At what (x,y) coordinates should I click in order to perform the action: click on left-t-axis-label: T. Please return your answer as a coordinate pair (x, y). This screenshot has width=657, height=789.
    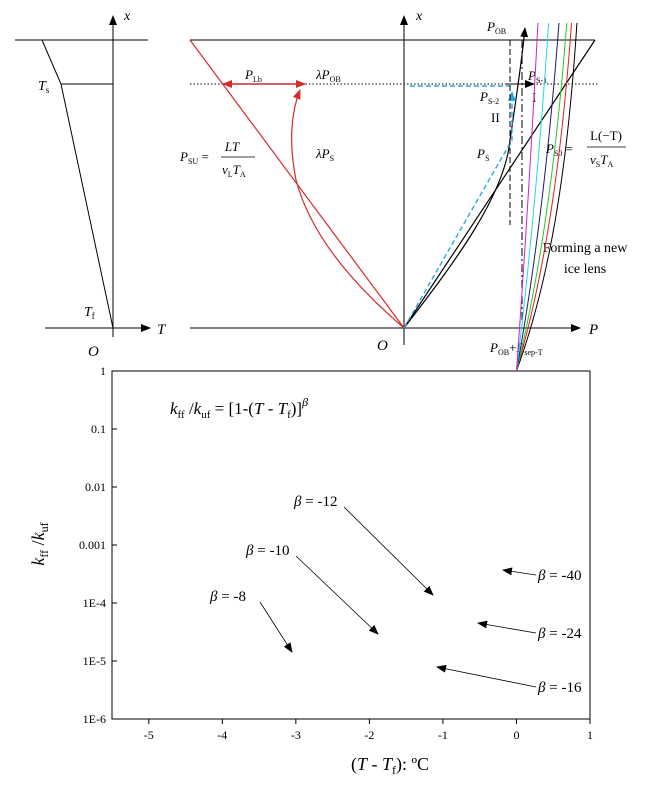
    Looking at the image, I should click on (162, 330).